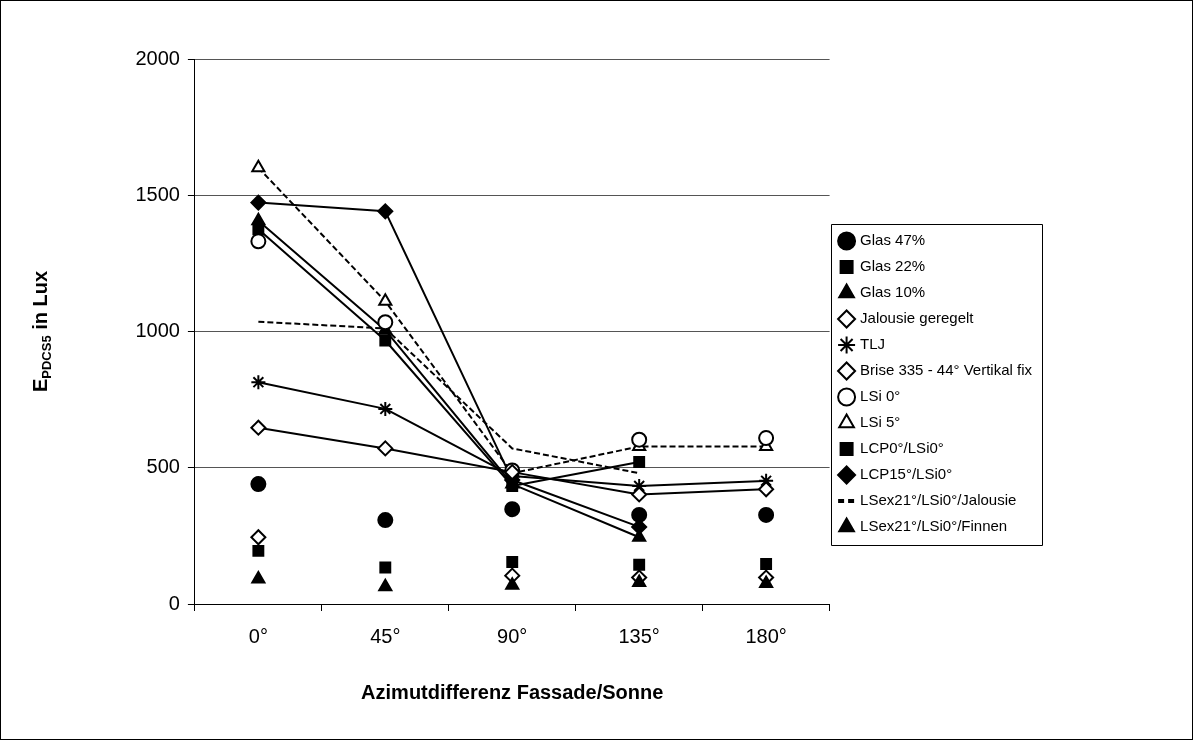 The image size is (1193, 740). I want to click on legend-label: LSex21°/LSi0°/Jalousie, so click(938, 500).